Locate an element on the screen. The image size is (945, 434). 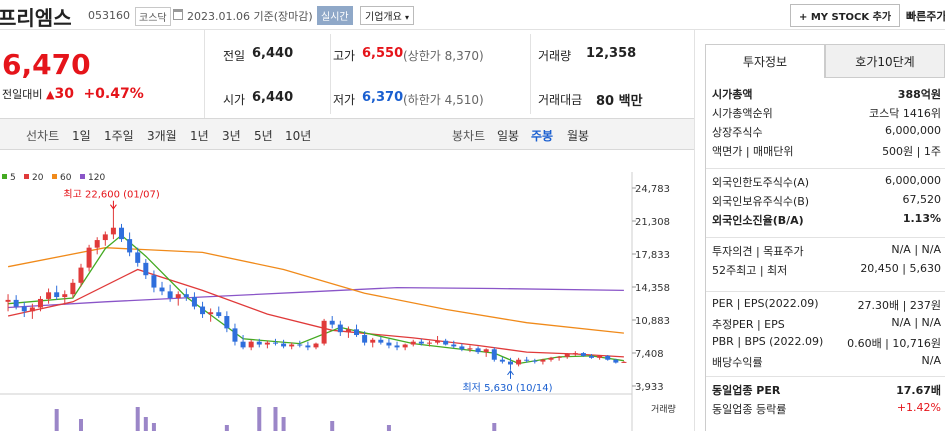
change-line: 전일대비 ▲30 +0.47% is located at coordinates (73, 94).